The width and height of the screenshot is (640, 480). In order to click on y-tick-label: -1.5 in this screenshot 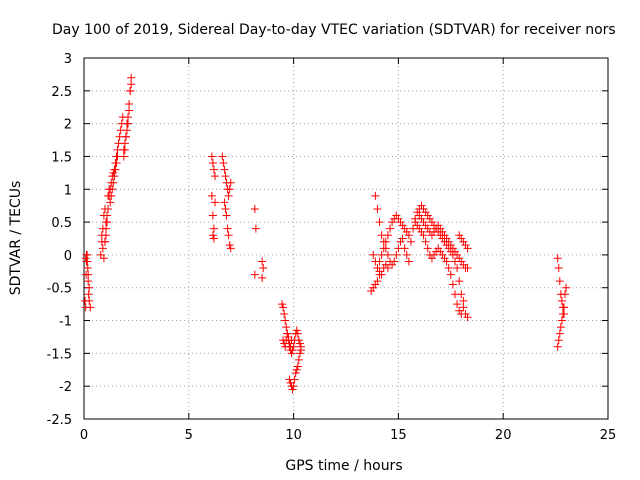, I will do `click(59, 354)`.